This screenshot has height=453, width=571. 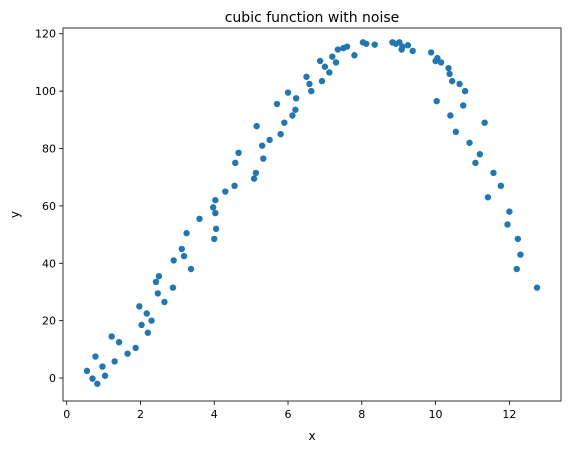 I want to click on y-tick-label: 100, so click(x=45, y=91).